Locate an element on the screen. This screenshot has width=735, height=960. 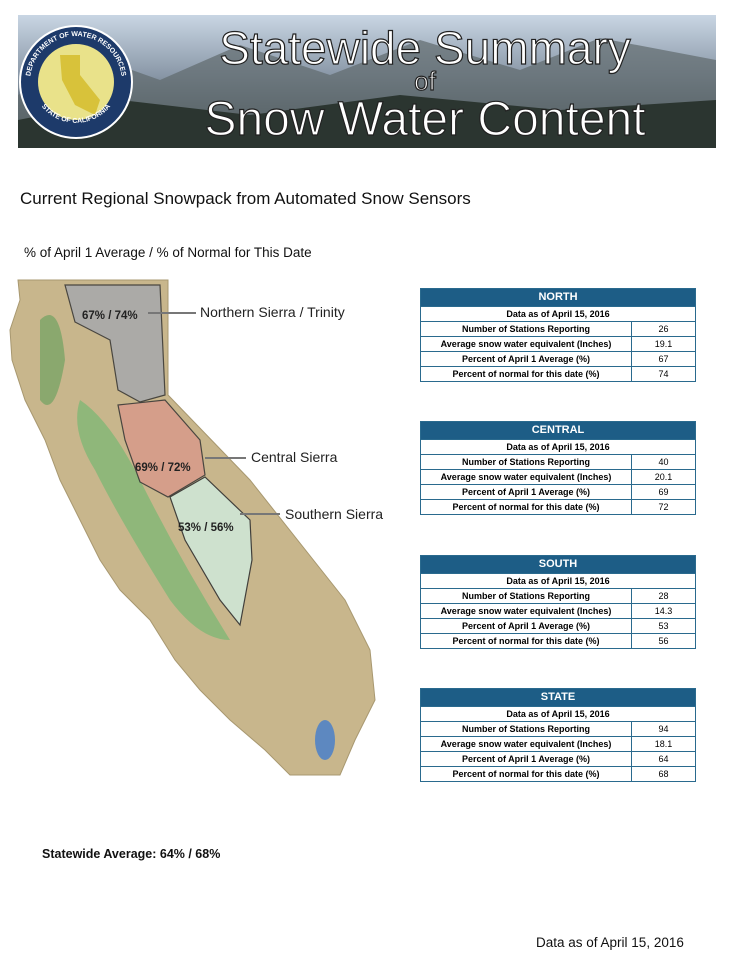
table-row: Percent of normal for this date (%) 72 is located at coordinates (558, 506).